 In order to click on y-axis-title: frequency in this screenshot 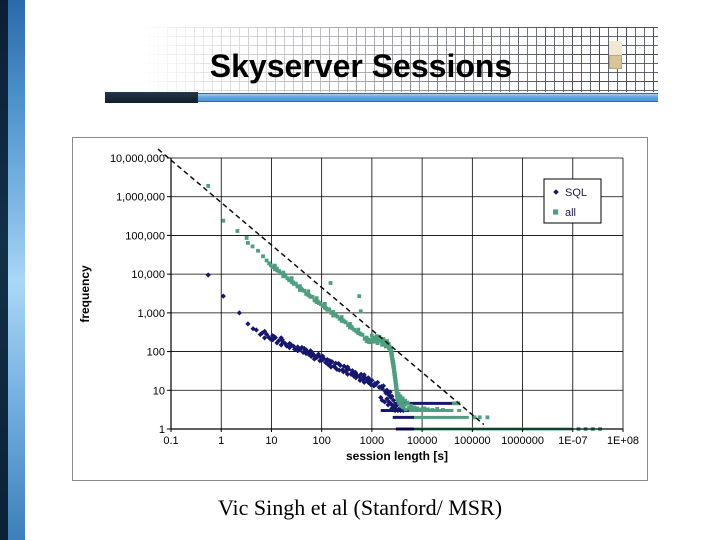, I will do `click(85, 294)`.